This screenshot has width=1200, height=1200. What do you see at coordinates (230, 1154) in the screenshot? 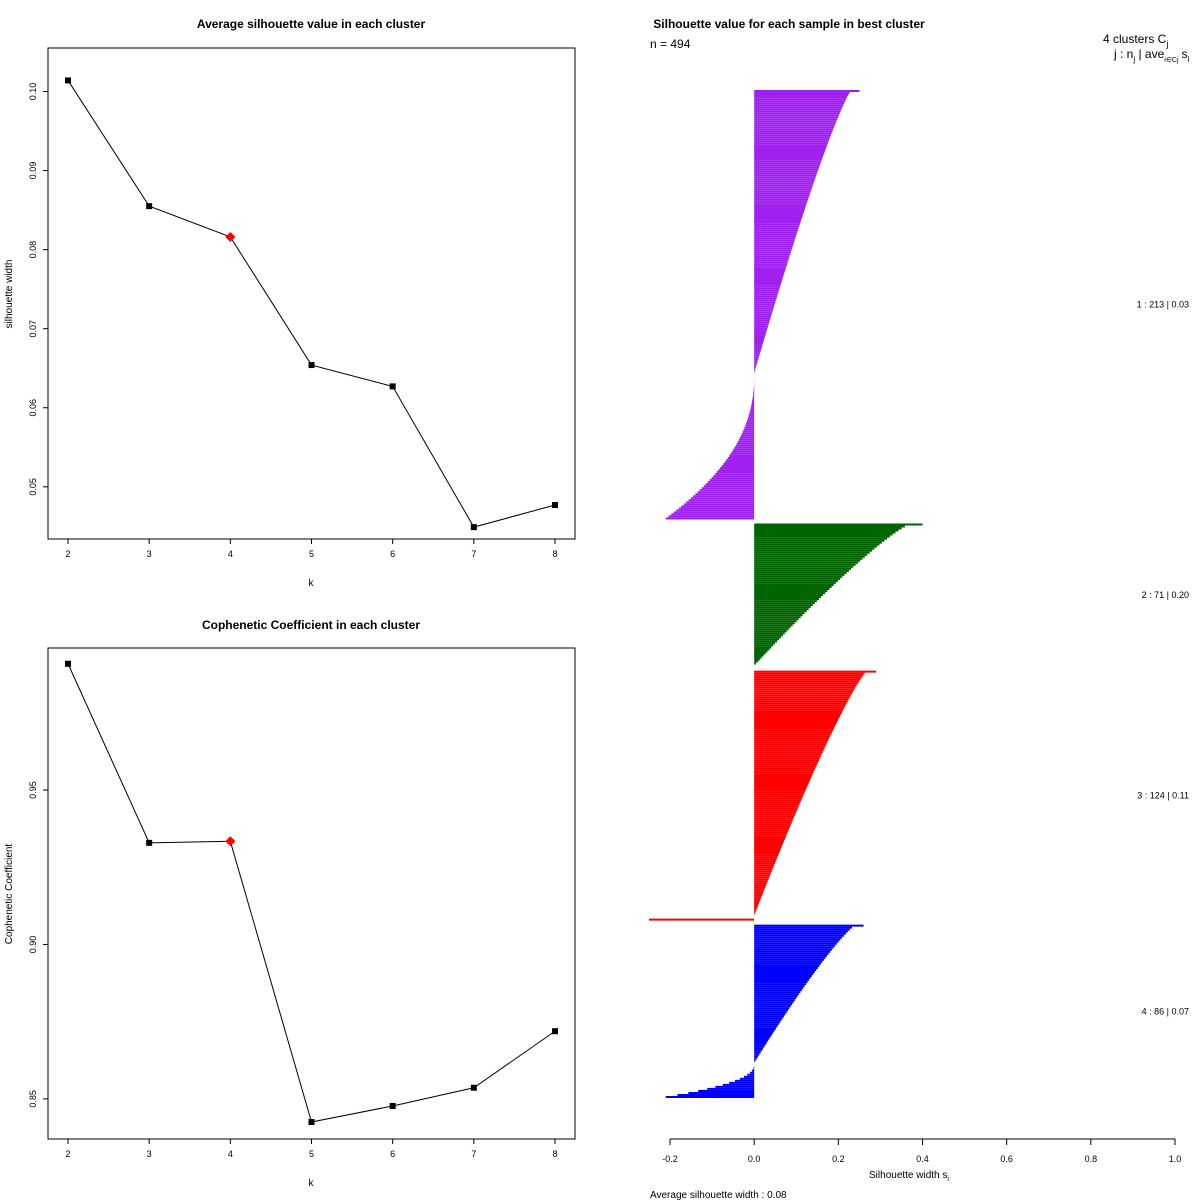
I see `cophenetic-xtick-label: 4` at bounding box center [230, 1154].